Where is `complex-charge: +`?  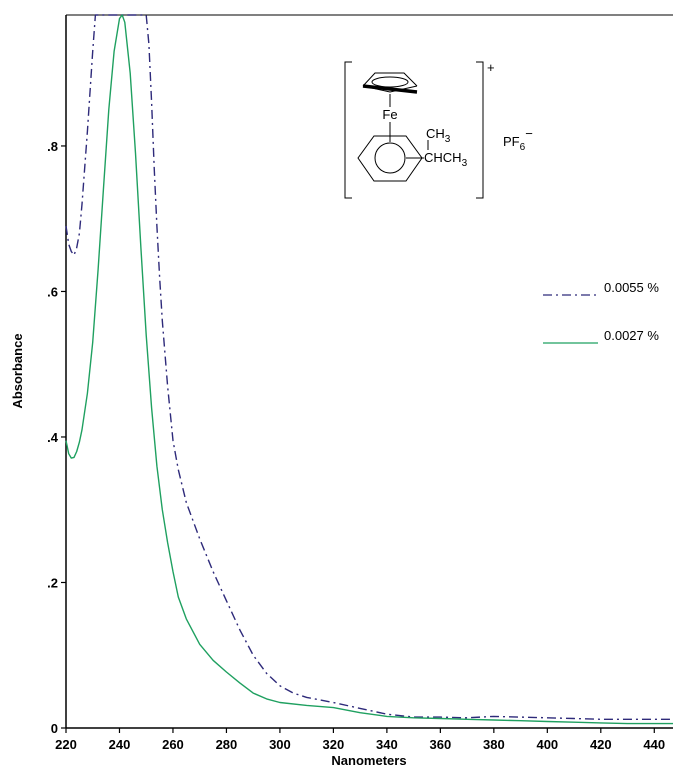 complex-charge: + is located at coordinates (491, 67).